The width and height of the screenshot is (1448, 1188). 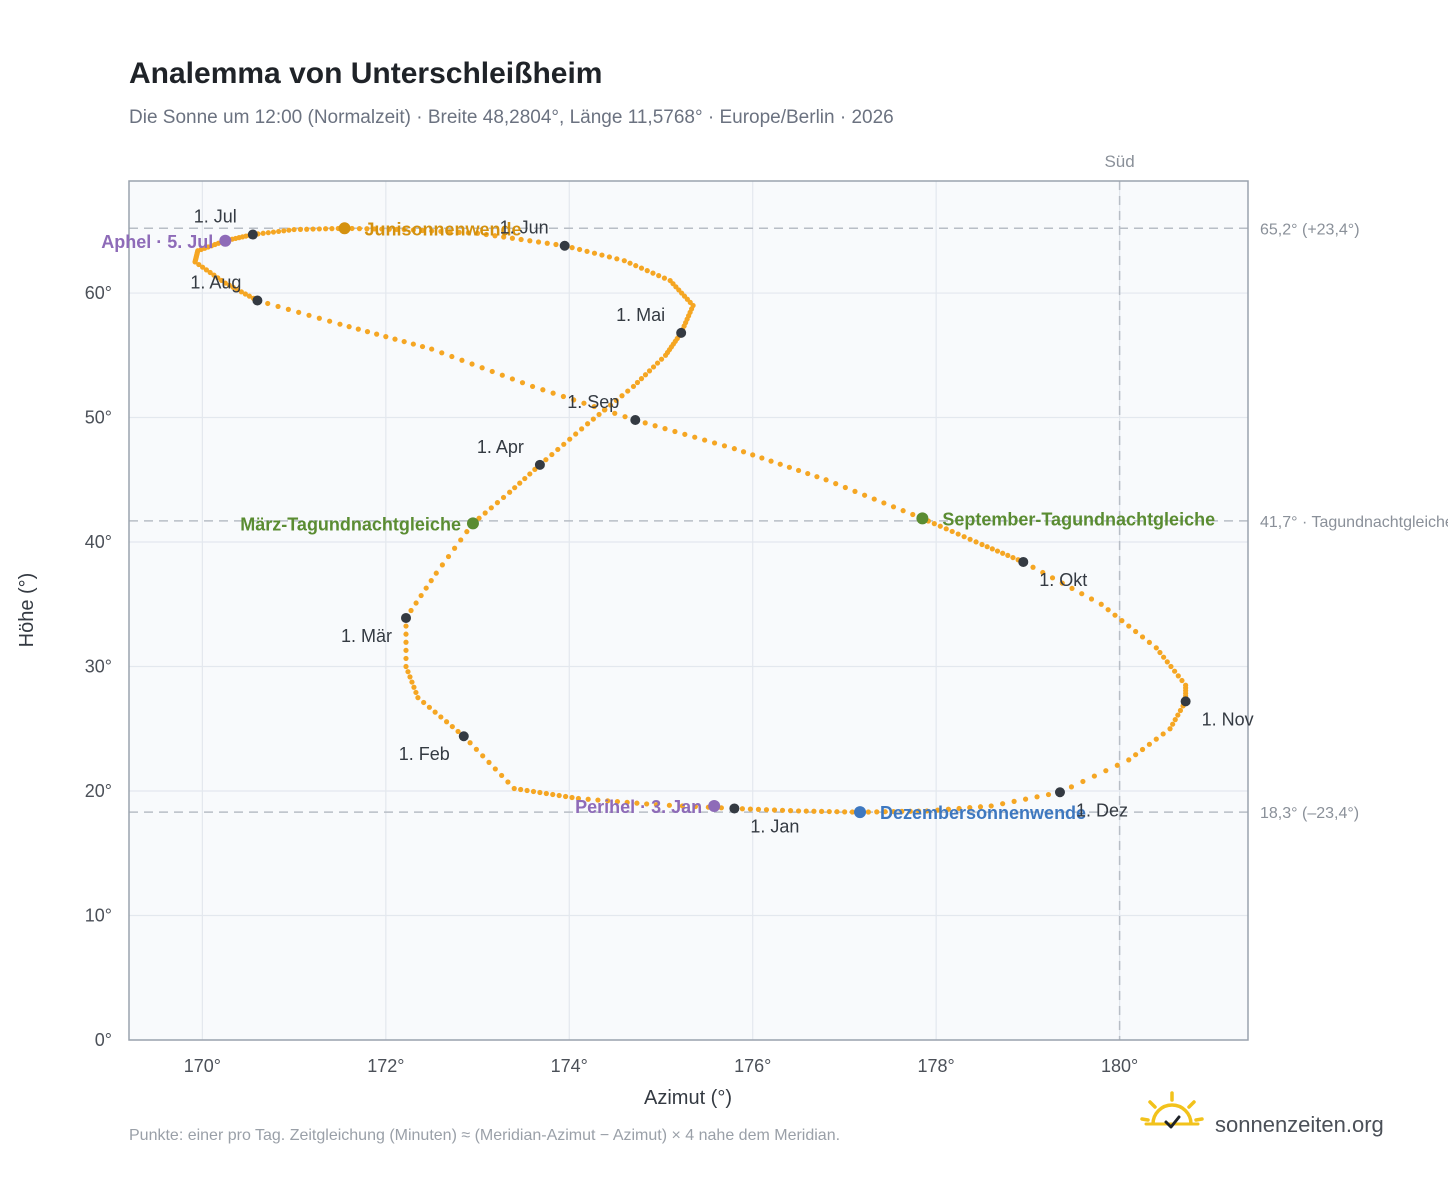 What do you see at coordinates (98, 667) in the screenshot?
I see `y-tick-label: 30°` at bounding box center [98, 667].